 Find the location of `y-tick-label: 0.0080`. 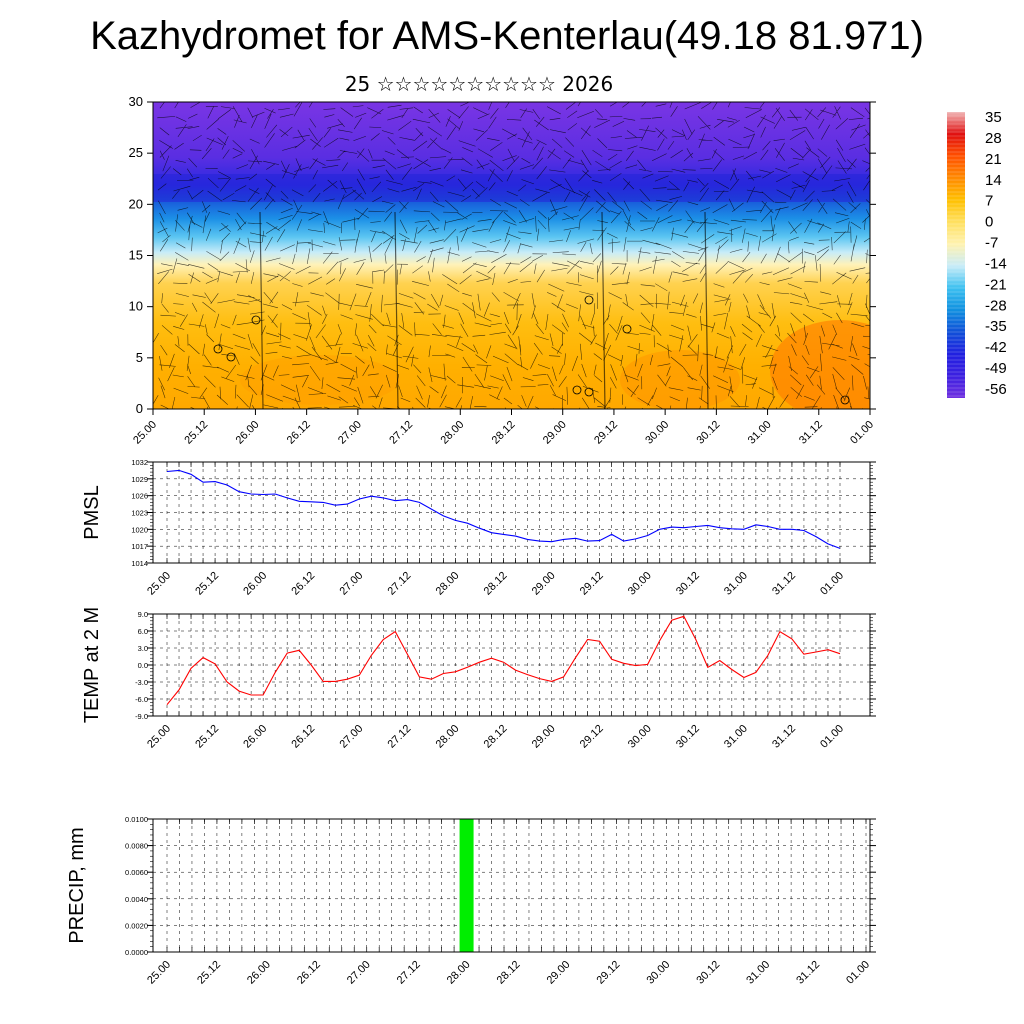

y-tick-label: 0.0080 is located at coordinates (136, 846).